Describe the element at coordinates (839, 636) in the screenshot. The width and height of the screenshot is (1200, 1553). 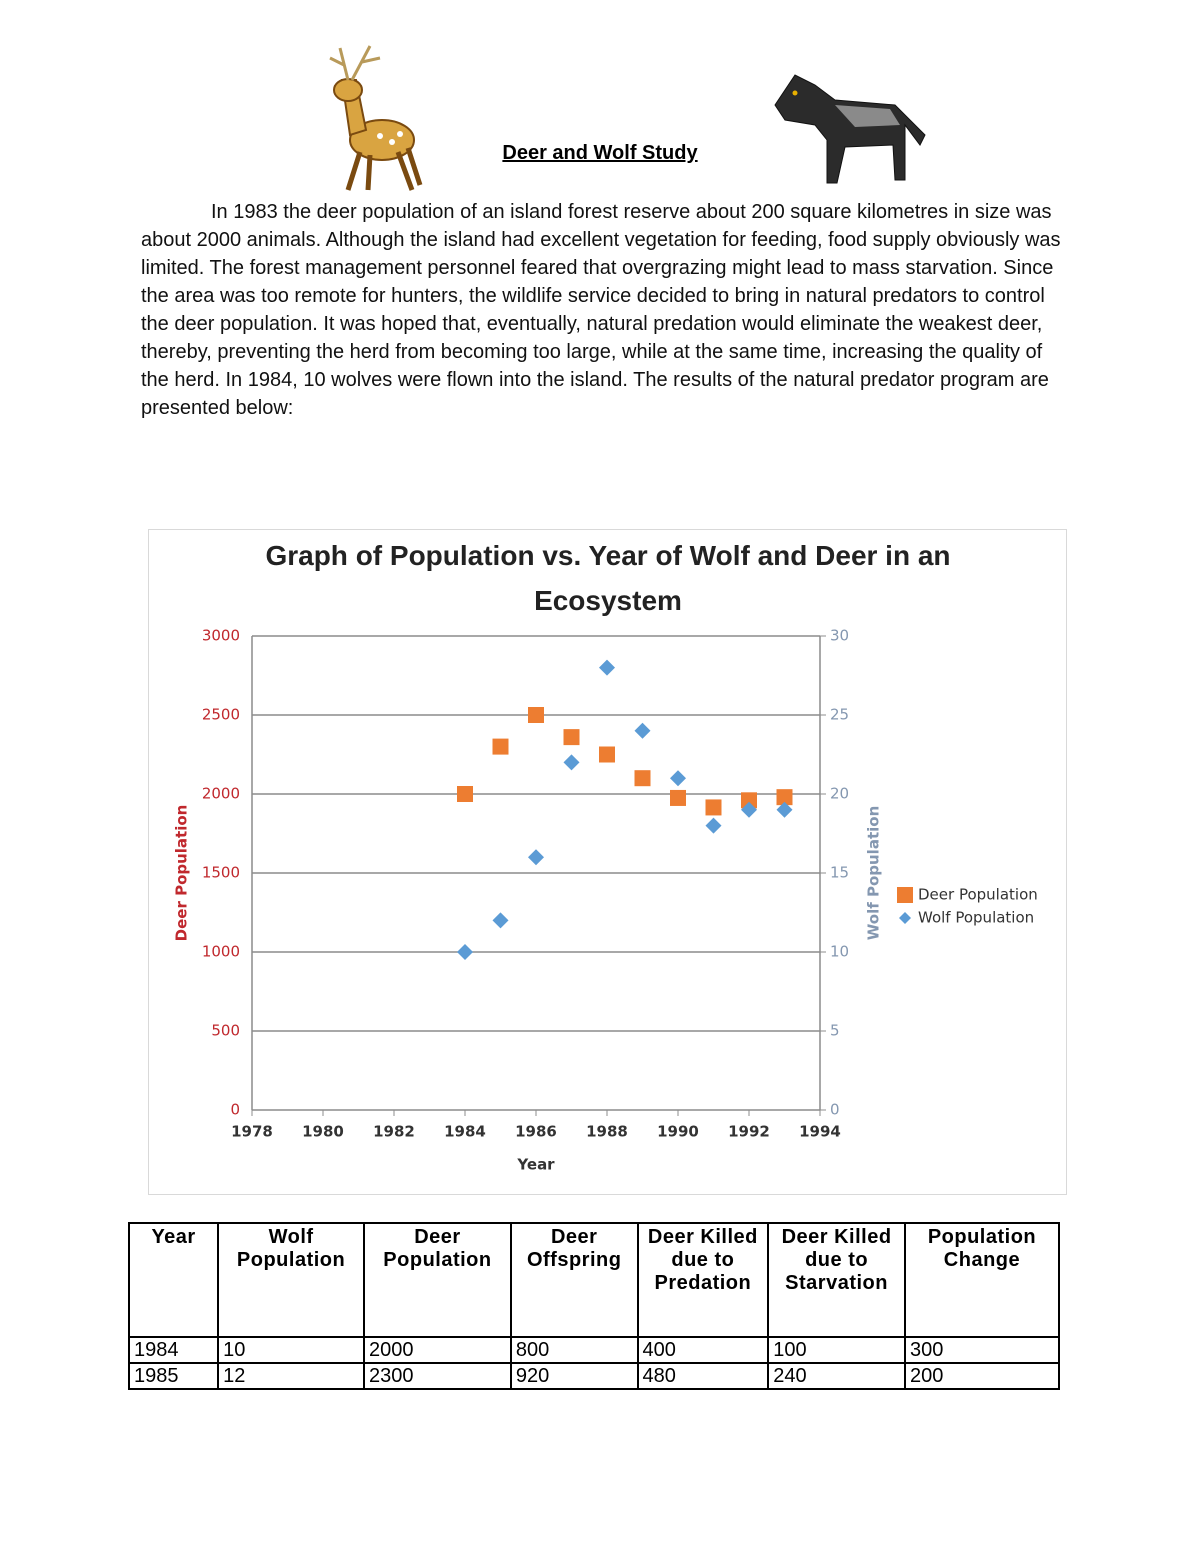
I see `y2-tick-label: 30` at that location.